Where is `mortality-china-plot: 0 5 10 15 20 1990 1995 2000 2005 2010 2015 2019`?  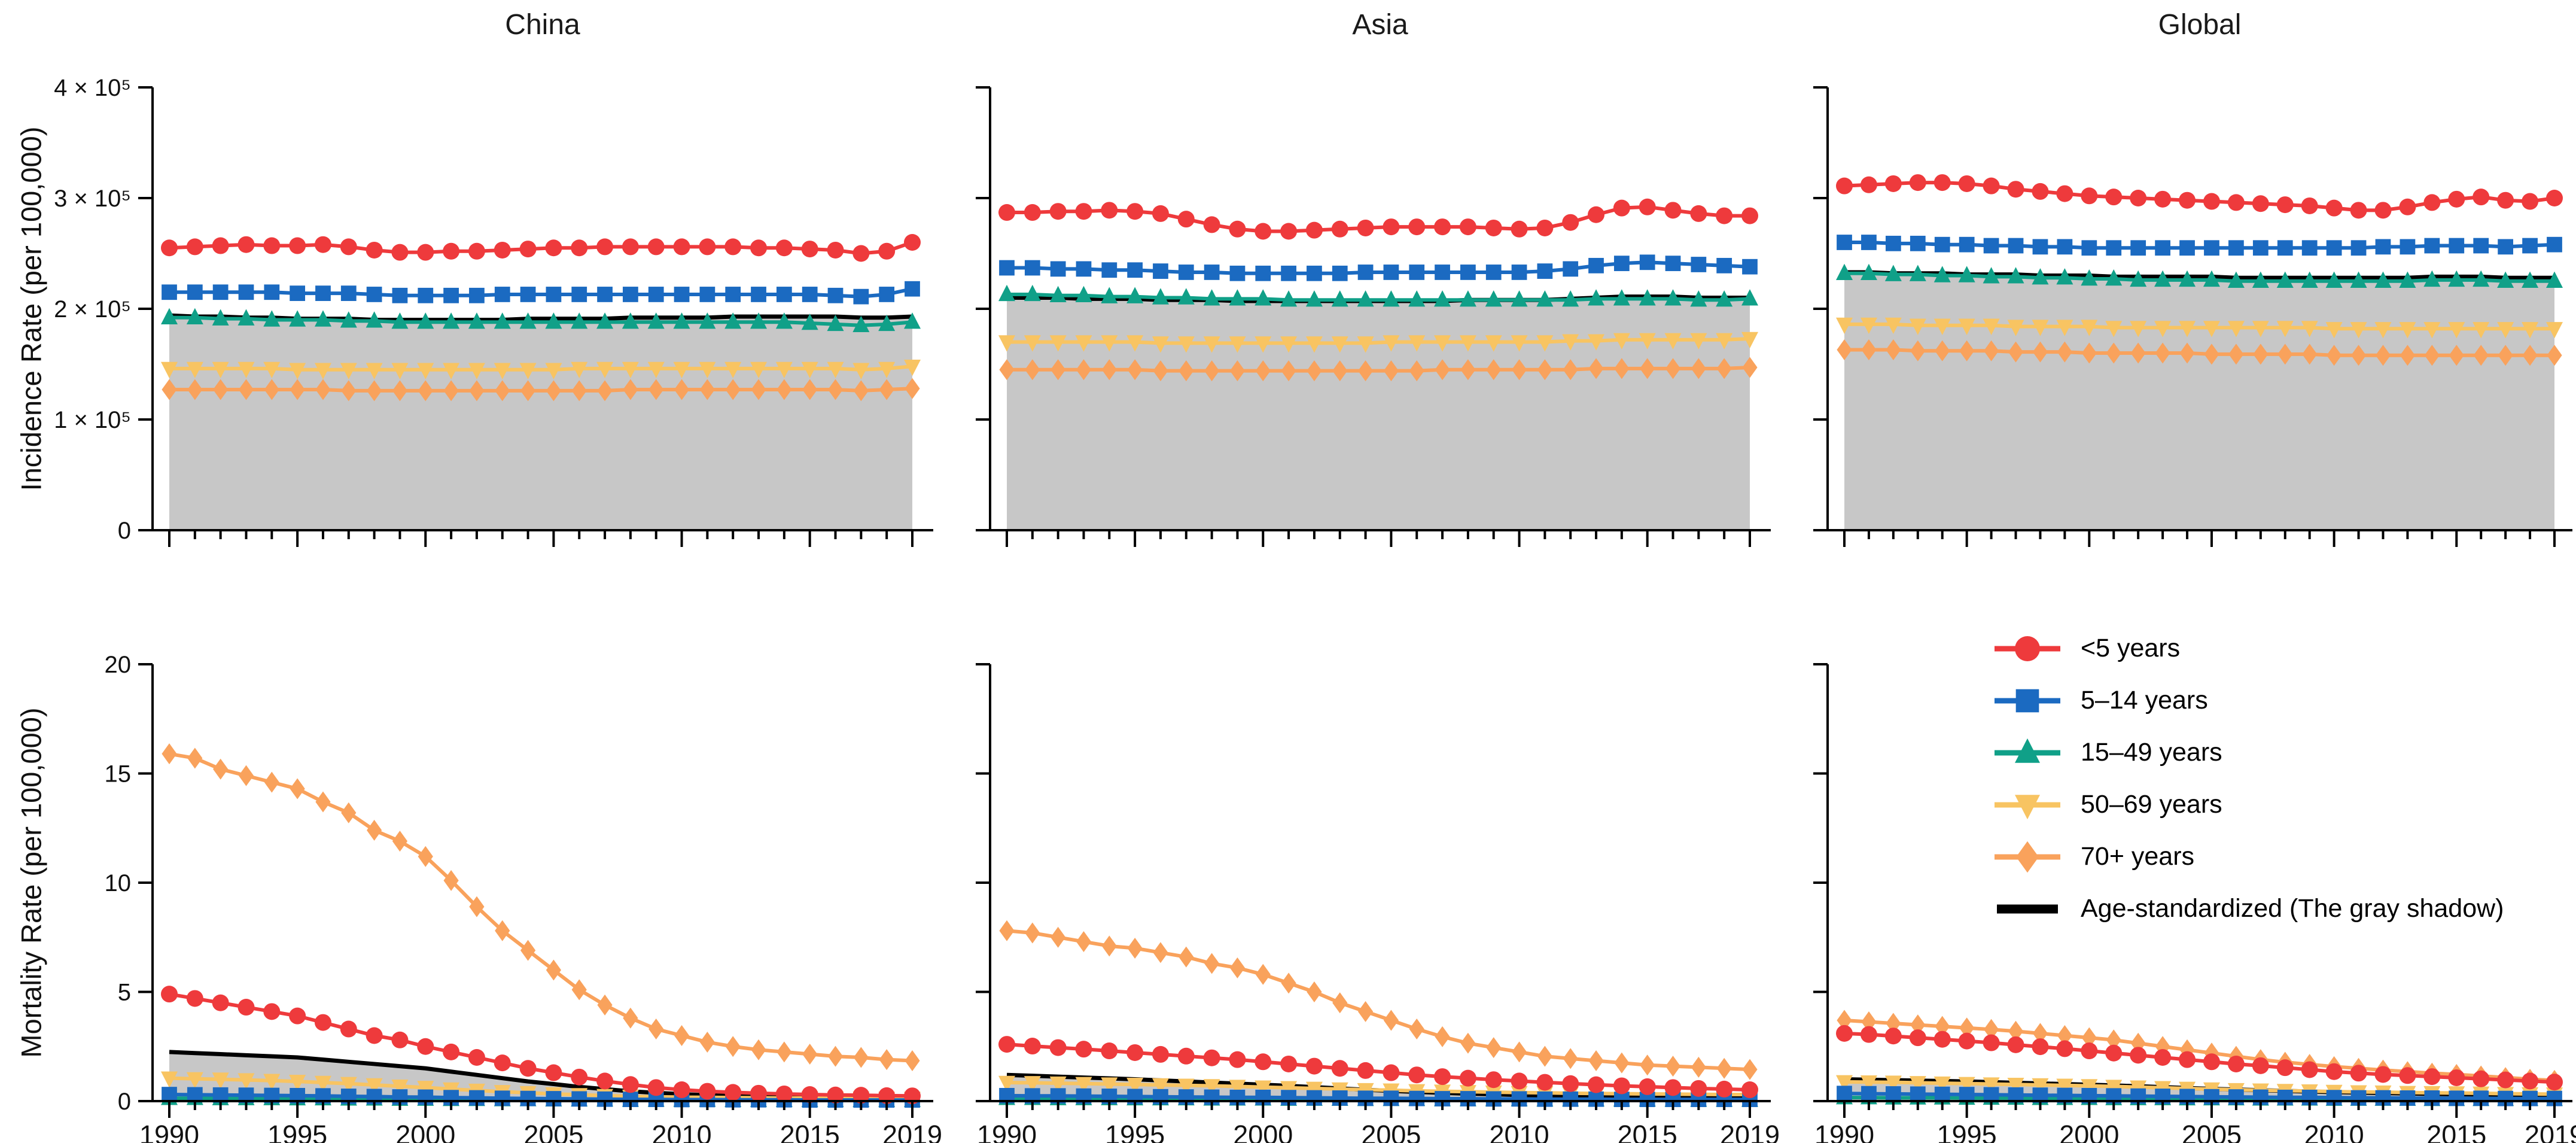
mortality-china-plot: 0 5 10 15 20 1990 1995 2000 2005 2010 2015 2019 is located at coordinates (524, 897).